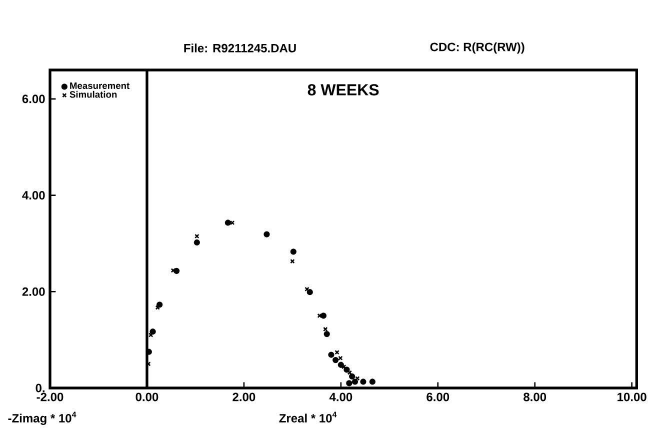 The image size is (652, 436). What do you see at coordinates (50, 397) in the screenshot?
I see `x-tick-label: -2.00` at bounding box center [50, 397].